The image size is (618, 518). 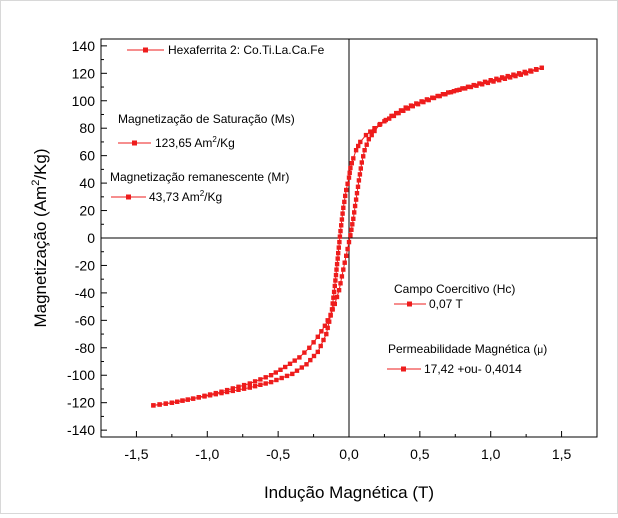 What do you see at coordinates (183, 143) in the screenshot?
I see `legend-ms-value-main: 123,65 Am` at bounding box center [183, 143].